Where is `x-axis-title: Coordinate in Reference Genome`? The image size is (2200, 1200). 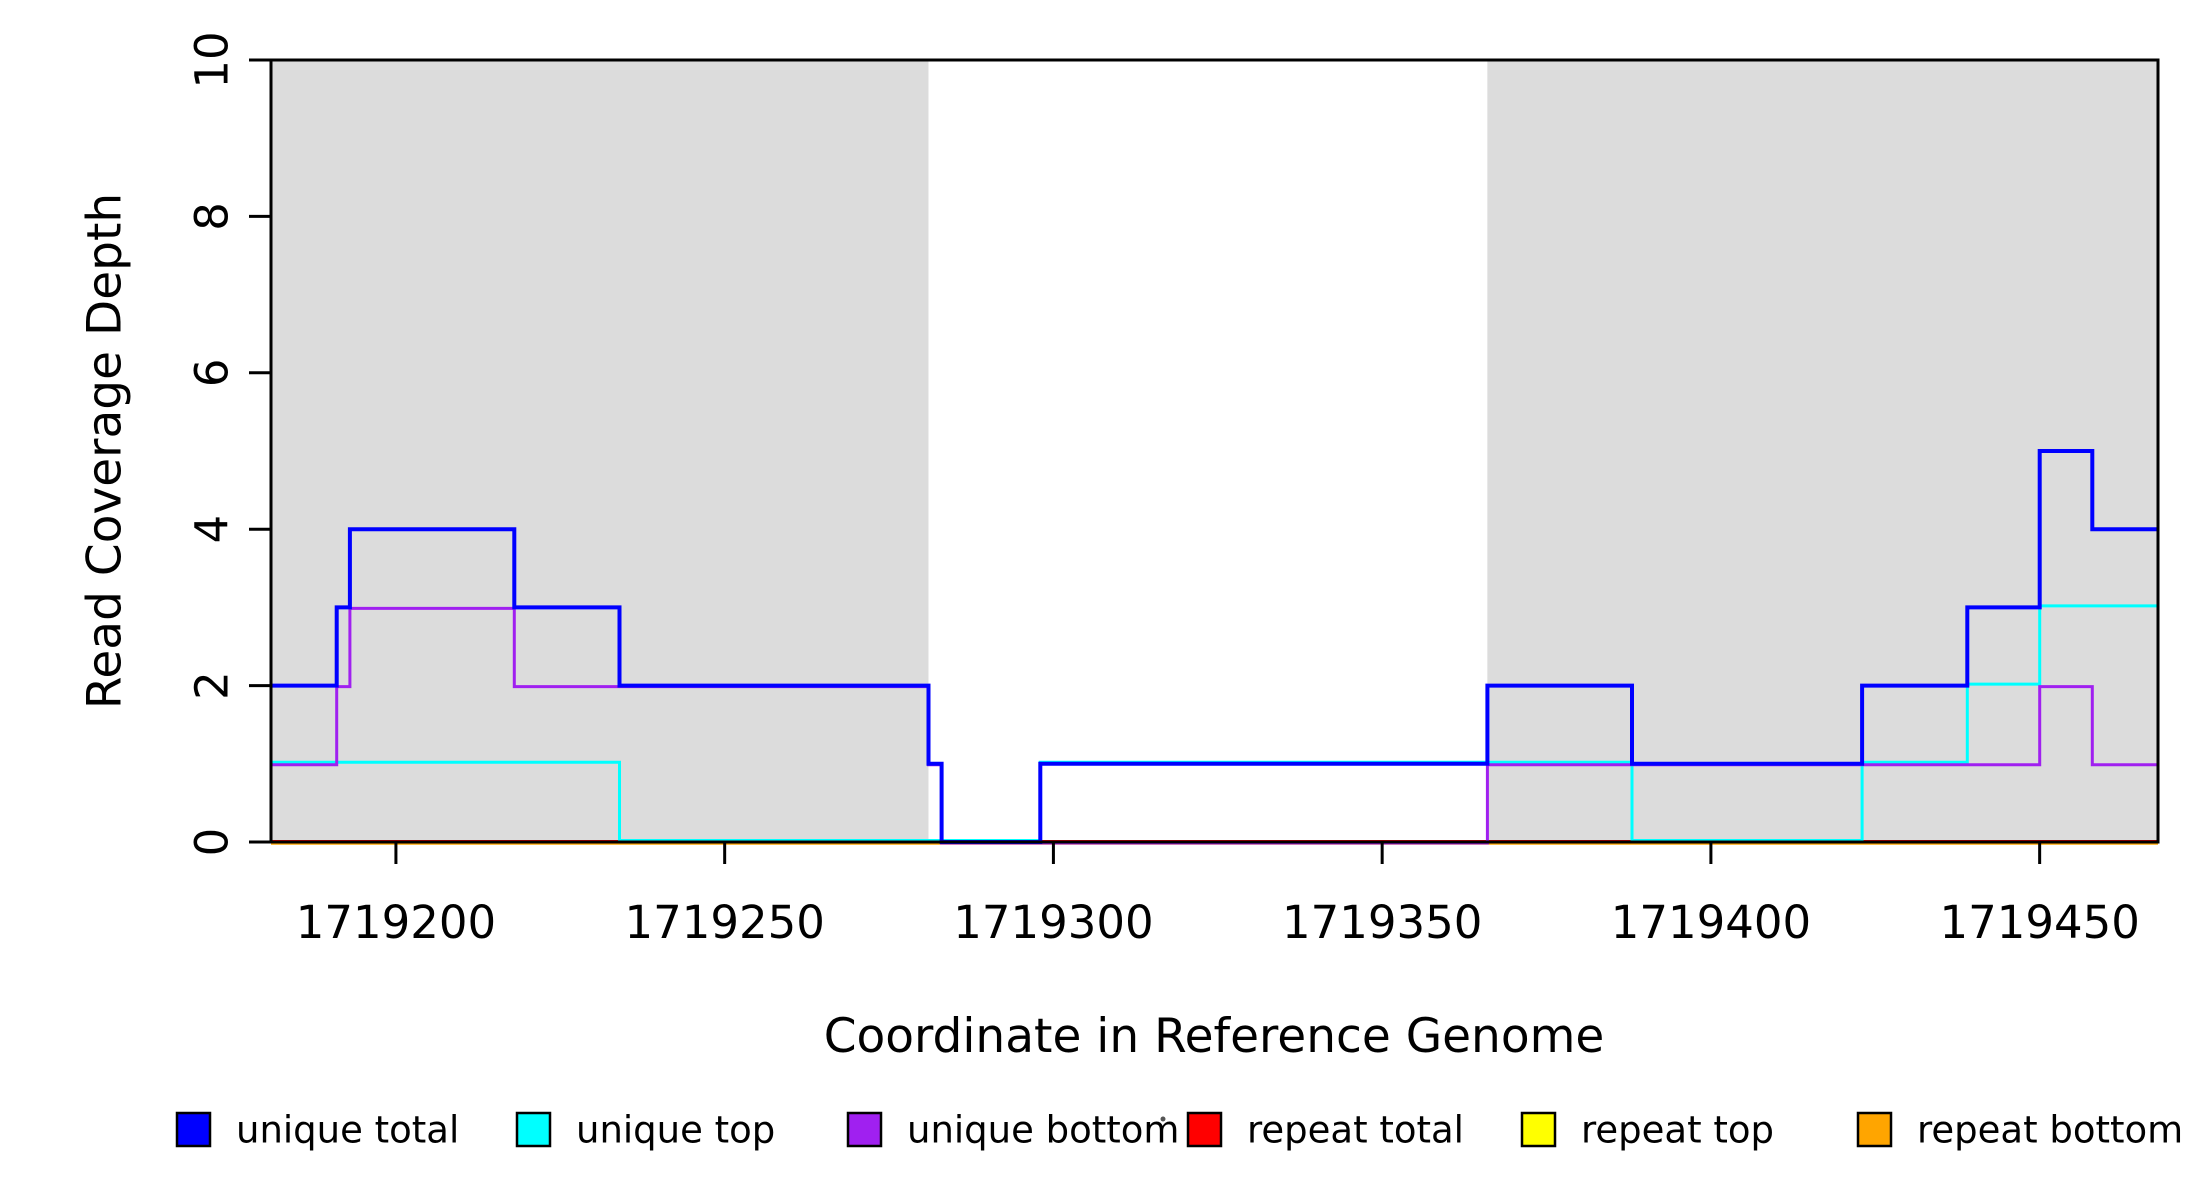
x-axis-title: Coordinate in Reference Genome is located at coordinates (1214, 1036).